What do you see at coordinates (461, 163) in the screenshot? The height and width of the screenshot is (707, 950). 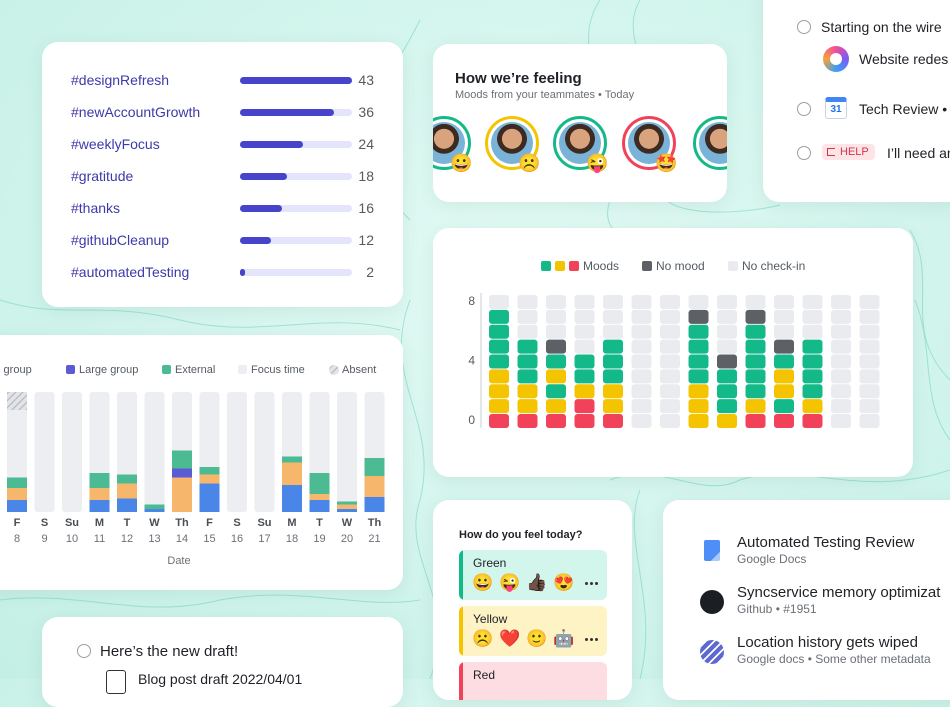 I see `emoji-badge: 😀` at bounding box center [461, 163].